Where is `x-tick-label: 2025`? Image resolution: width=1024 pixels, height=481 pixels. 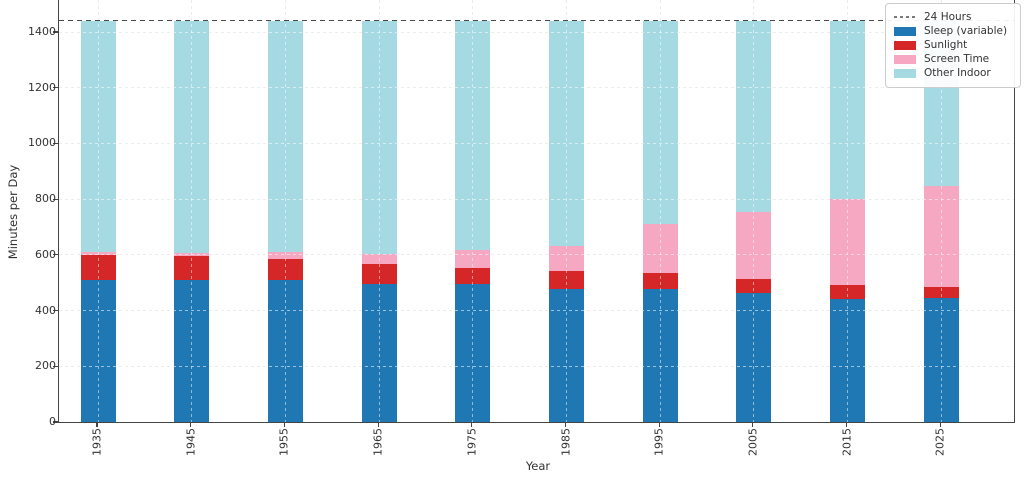 x-tick-label: 2025 is located at coordinates (940, 442).